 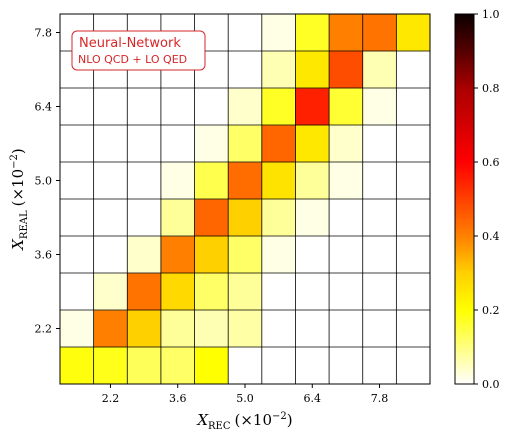 What do you see at coordinates (245, 398) in the screenshot?
I see `x-tick-label: 5.0` at bounding box center [245, 398].